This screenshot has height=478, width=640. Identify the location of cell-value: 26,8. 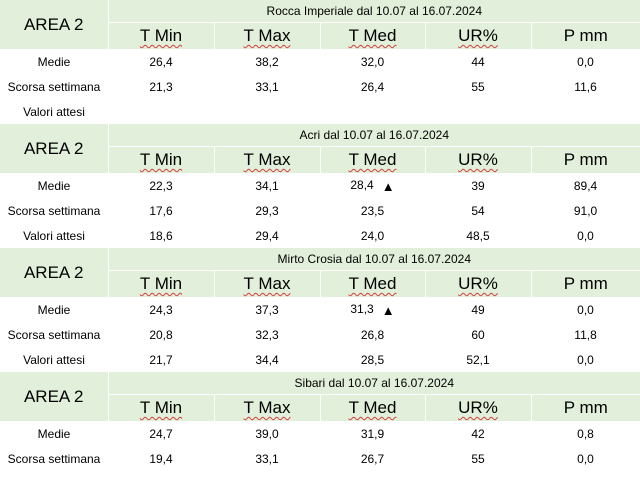
(372, 334).